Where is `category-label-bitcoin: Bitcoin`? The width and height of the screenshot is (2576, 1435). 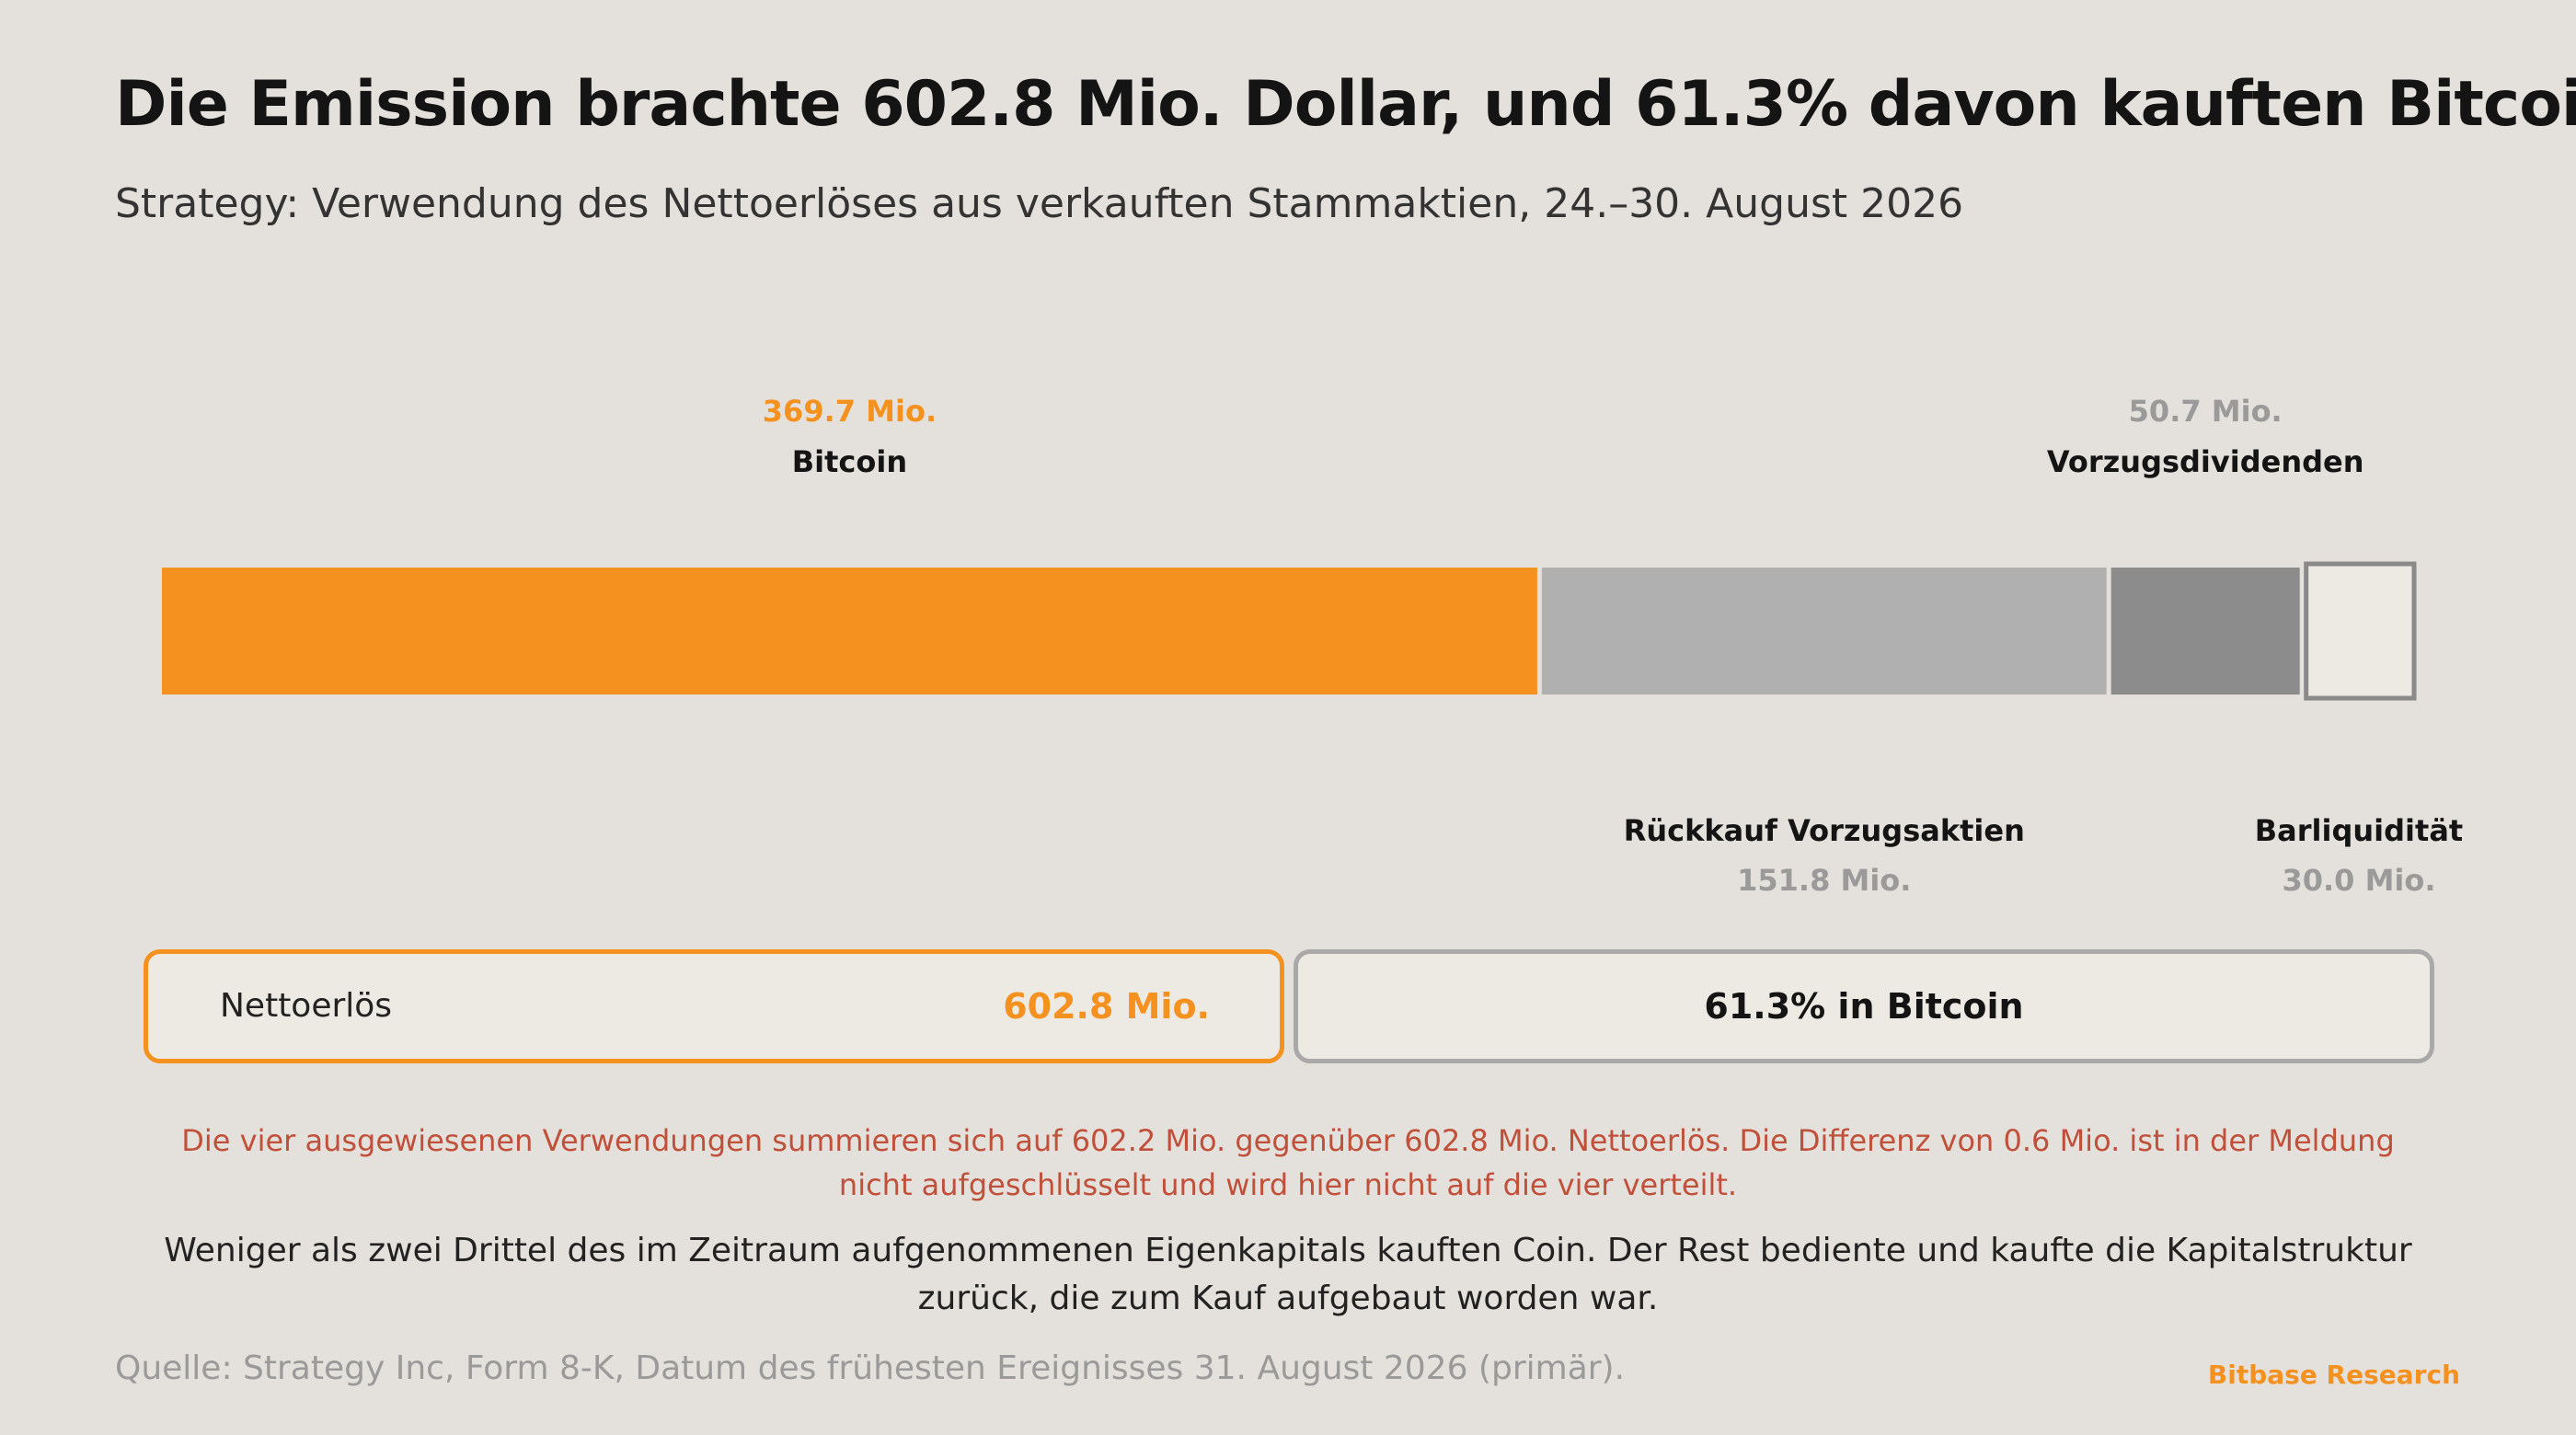
category-label-bitcoin: Bitcoin is located at coordinates (849, 461).